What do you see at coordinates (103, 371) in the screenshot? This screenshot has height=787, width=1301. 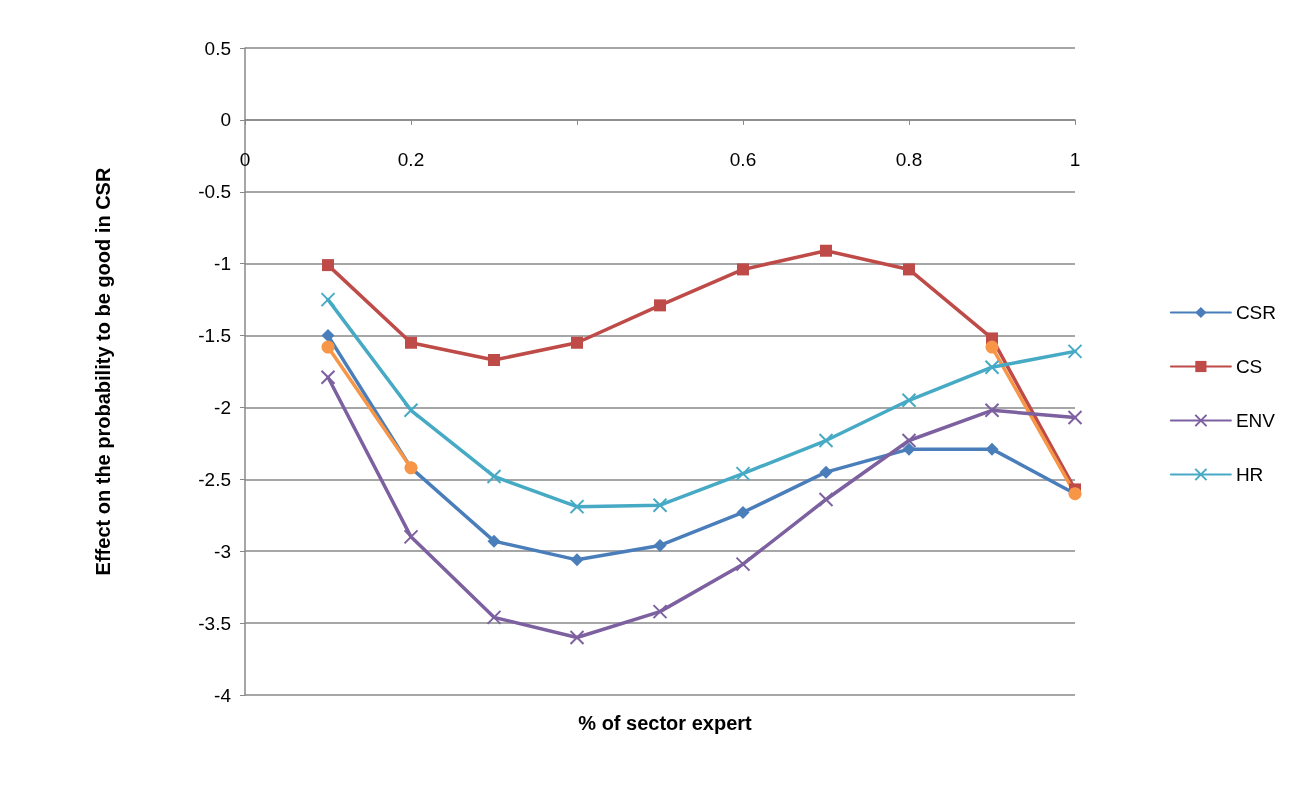 I see `y-axis-title: Effect on the probability to be good in CSR` at bounding box center [103, 371].